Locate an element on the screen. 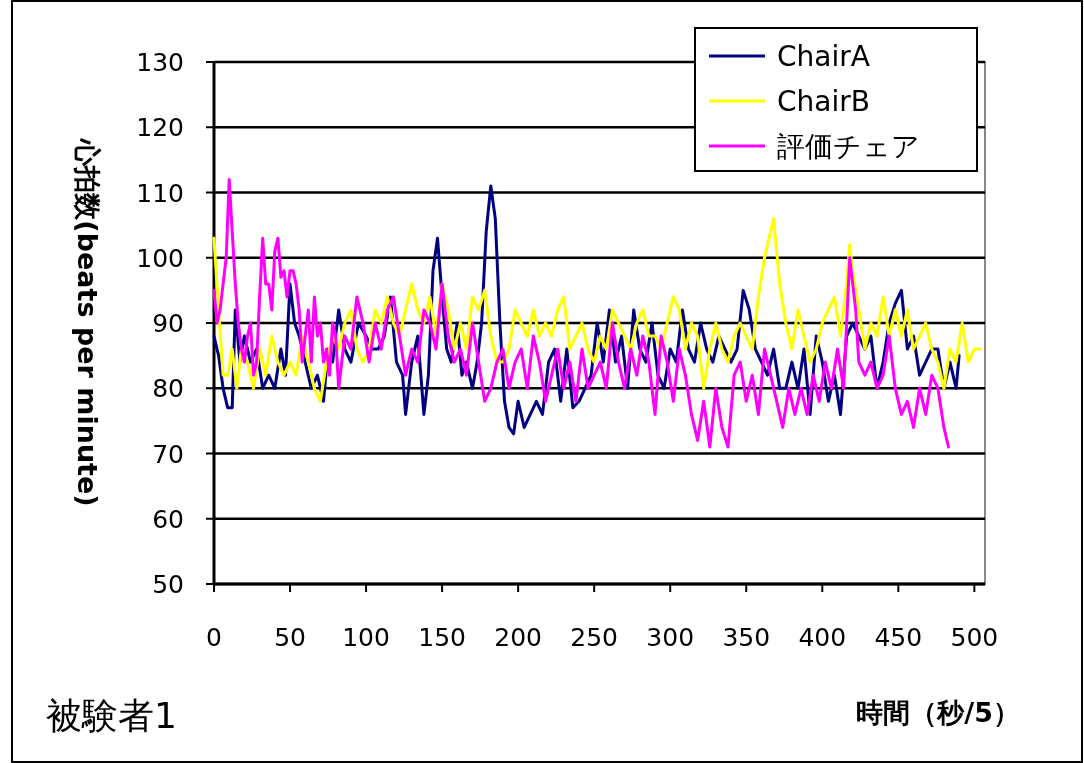 This screenshot has height=763, width=1084. y-tick-label: 60 is located at coordinates (168, 519).